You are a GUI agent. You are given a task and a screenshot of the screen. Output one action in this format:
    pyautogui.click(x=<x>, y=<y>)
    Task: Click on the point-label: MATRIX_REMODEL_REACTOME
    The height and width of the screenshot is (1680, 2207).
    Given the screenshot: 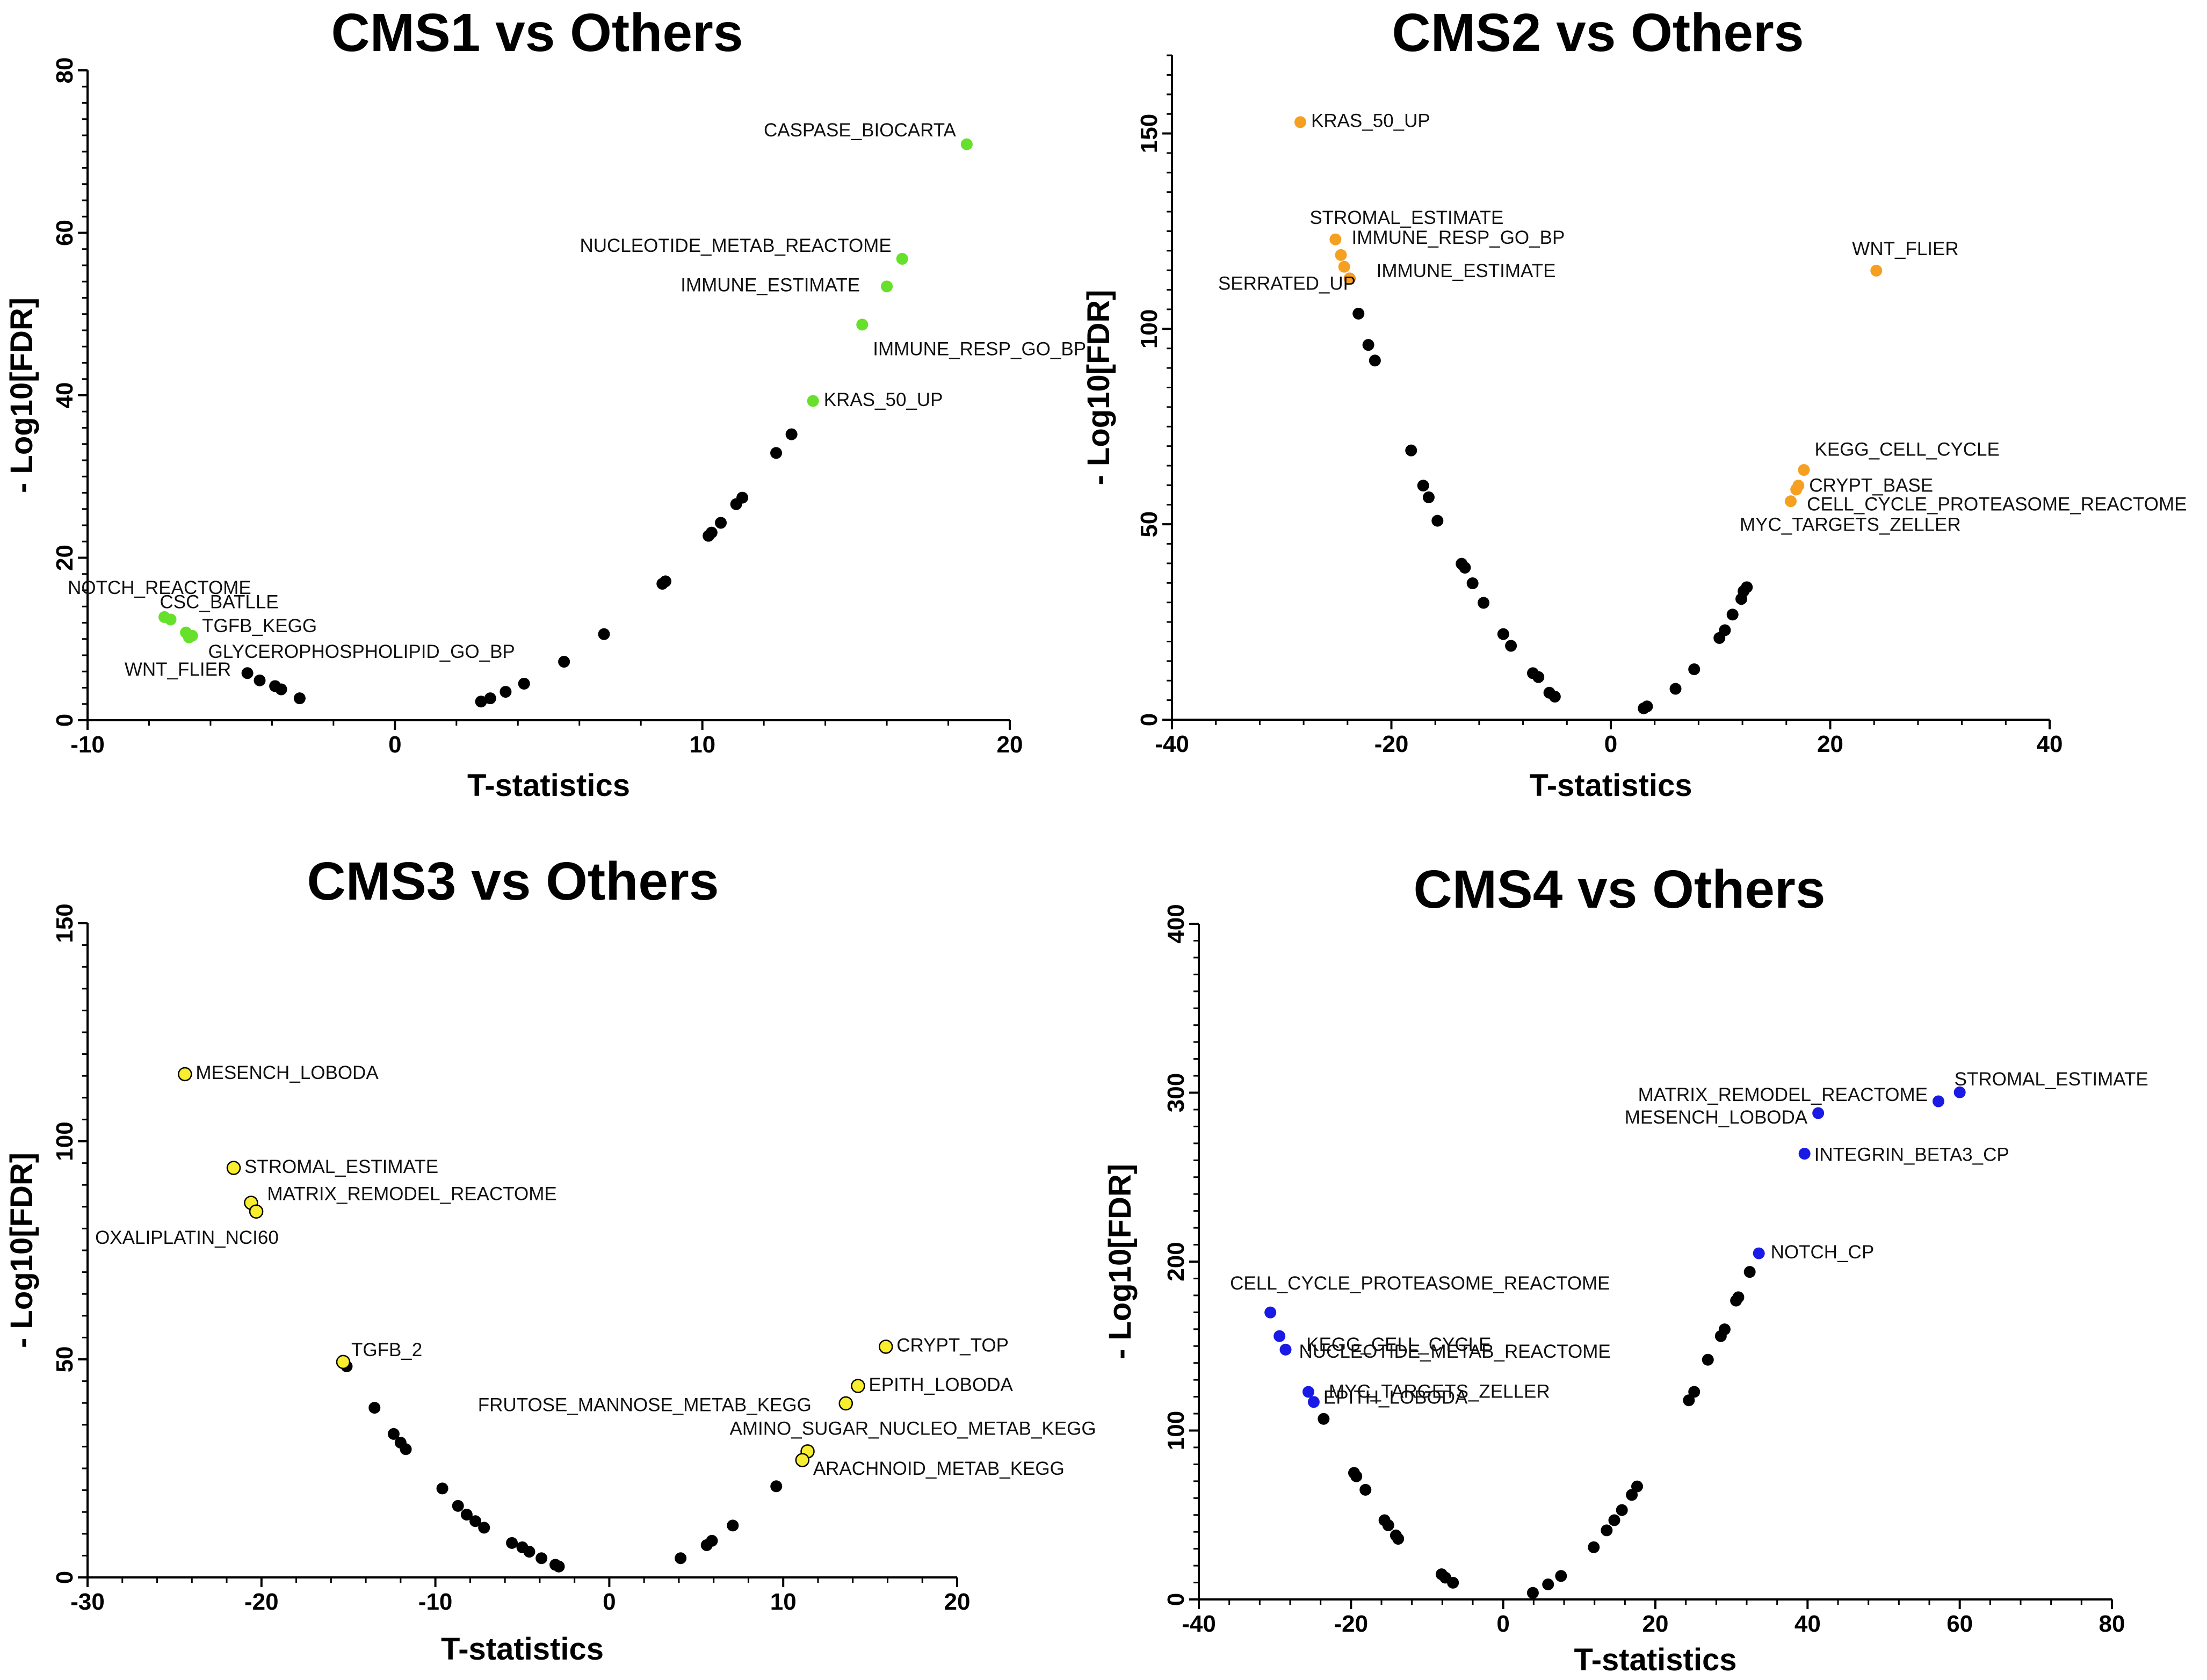 What is the action you would take?
    pyautogui.click(x=412, y=1195)
    